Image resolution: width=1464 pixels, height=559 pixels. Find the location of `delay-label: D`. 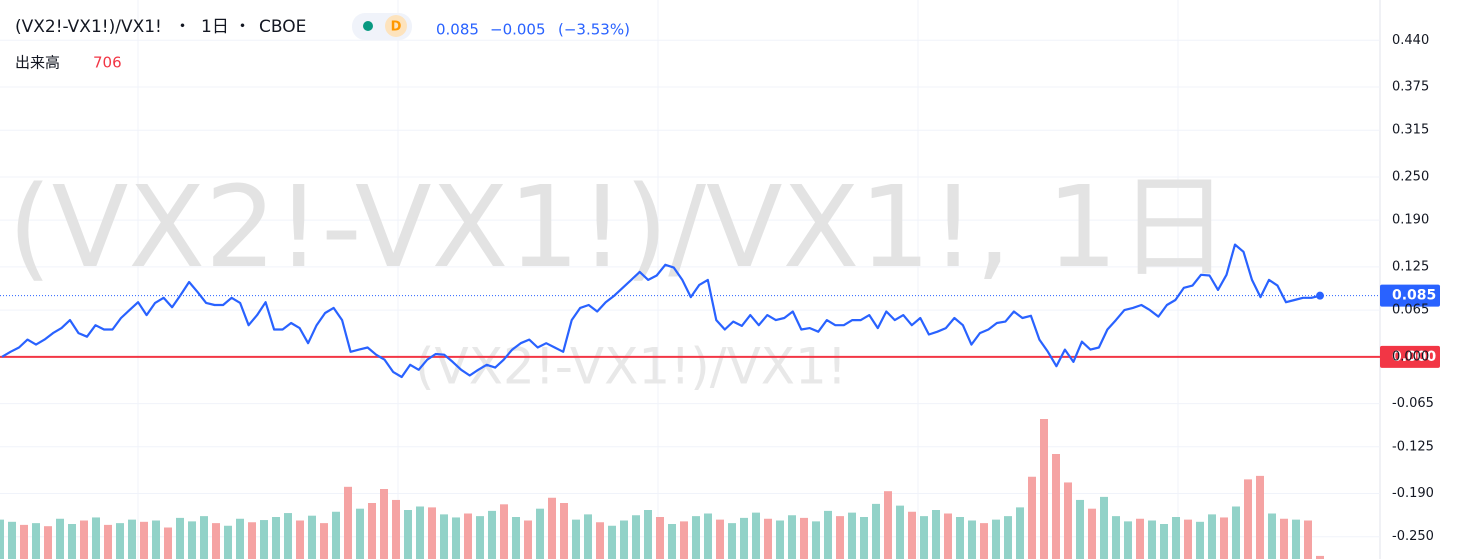

delay-label: D is located at coordinates (396, 27).